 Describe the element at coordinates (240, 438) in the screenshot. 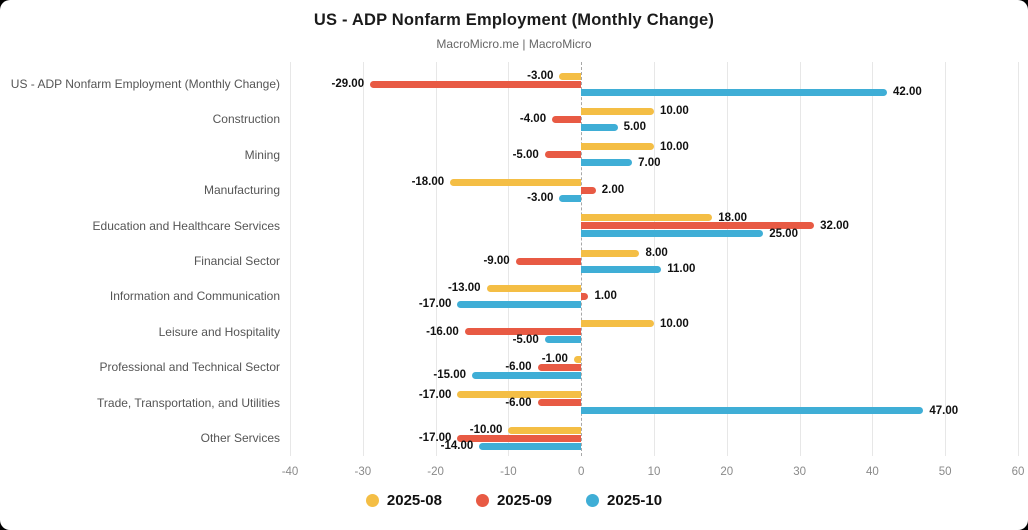

I see `category-label: Other Services` at that location.